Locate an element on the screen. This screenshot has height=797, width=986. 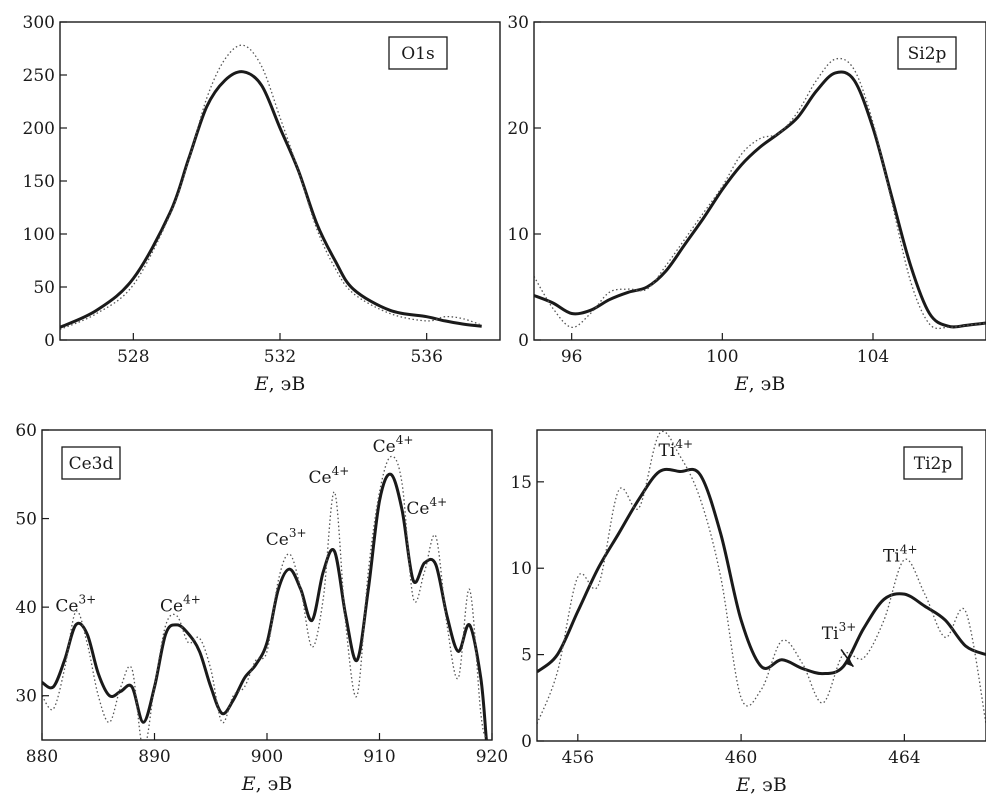
si2p-x-tick-label: 96 is located at coordinates (572, 357).